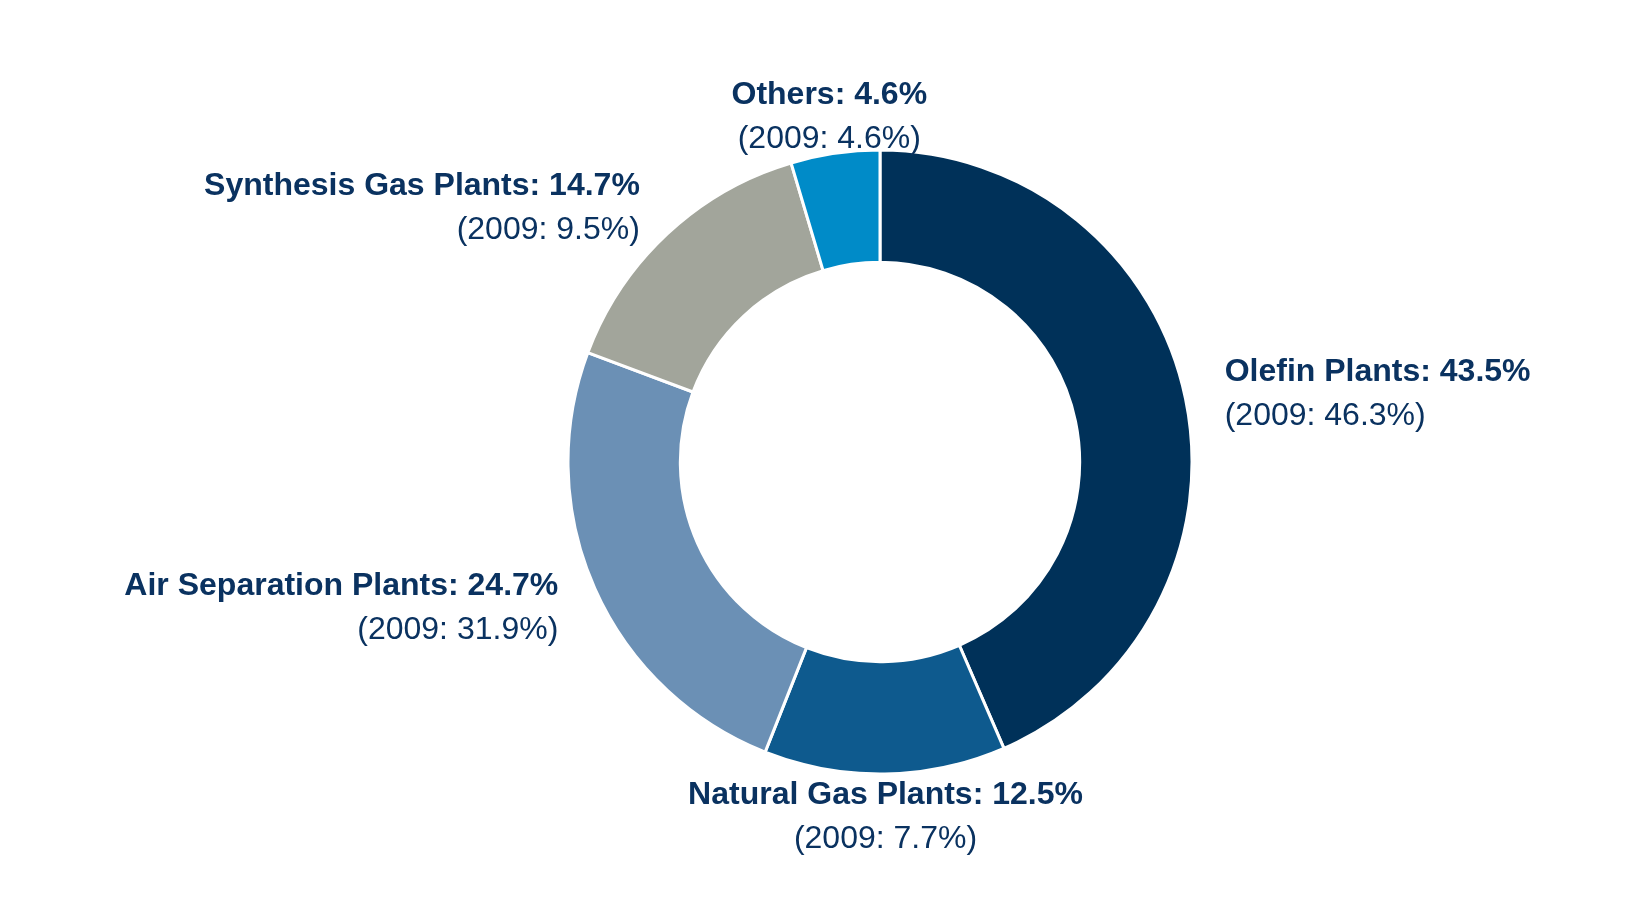 The height and width of the screenshot is (912, 1638). I want to click on text: (2009: 7.7%), so click(885, 836).